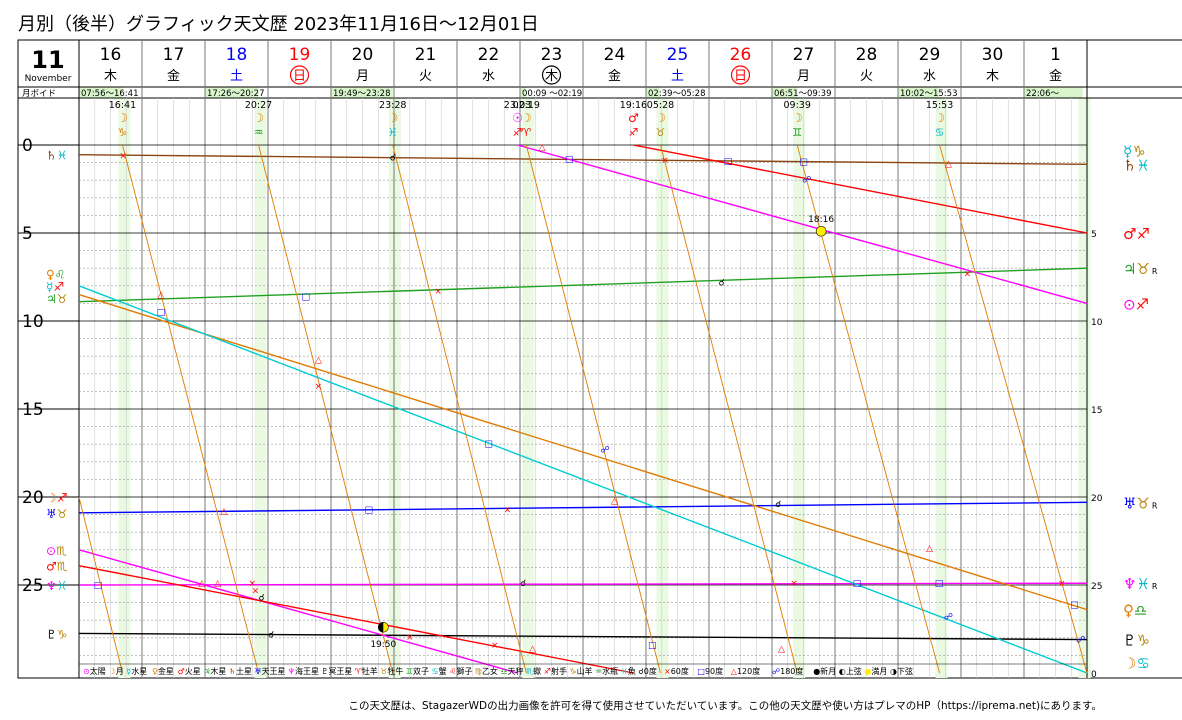 The height and width of the screenshot is (720, 1182). Describe the element at coordinates (676, 671) in the screenshot. I see `legend-item: ×60度` at that location.